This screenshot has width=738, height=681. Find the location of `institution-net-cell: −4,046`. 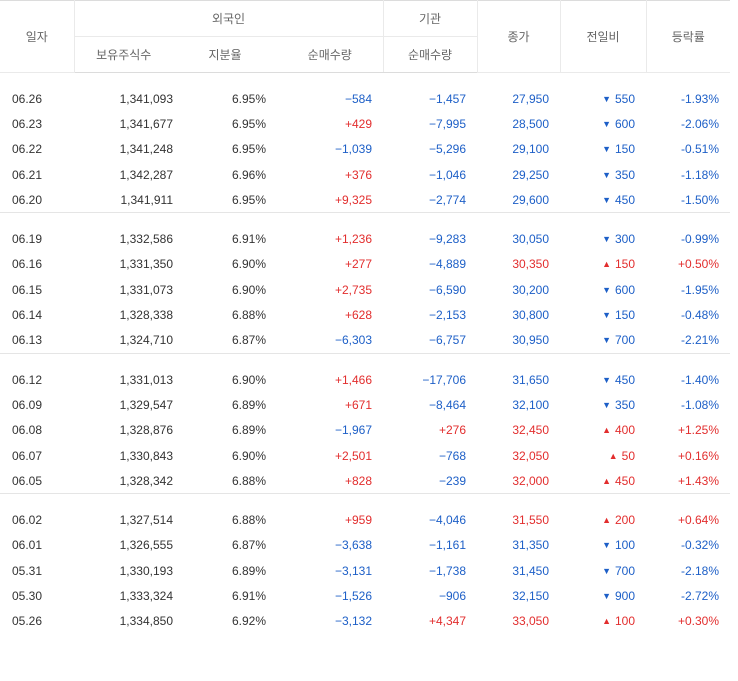

institution-net-cell: −4,046 is located at coordinates (447, 520).